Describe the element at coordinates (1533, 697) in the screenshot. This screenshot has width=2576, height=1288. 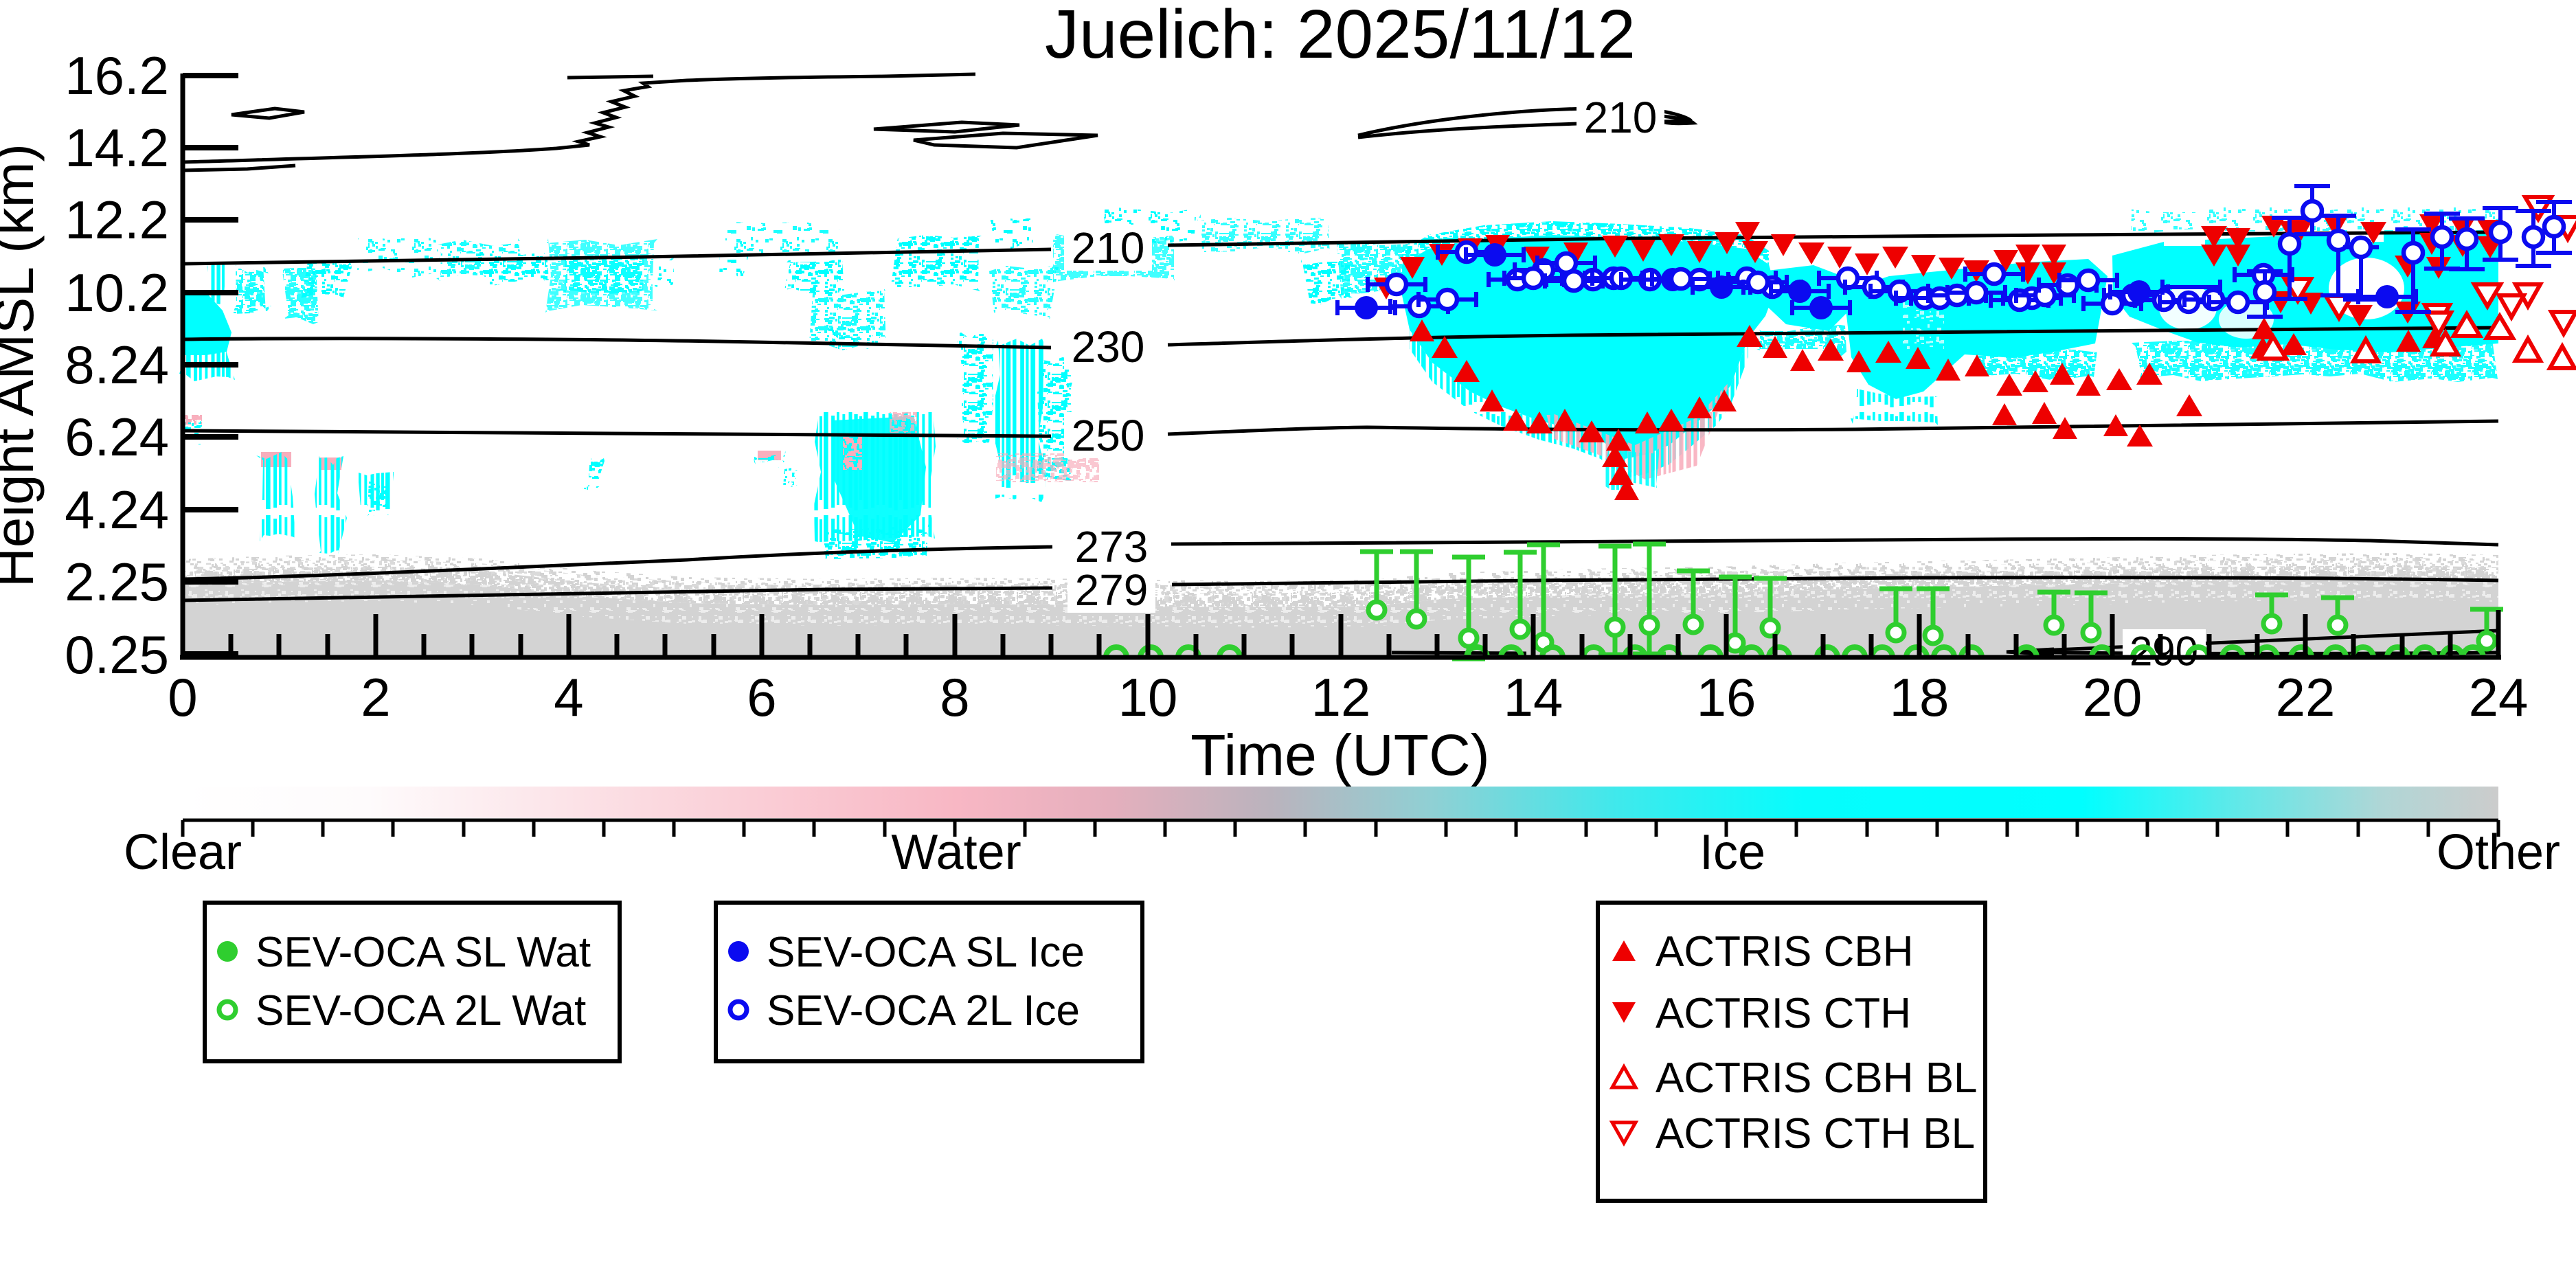
I see `svg-text: 14` at that location.